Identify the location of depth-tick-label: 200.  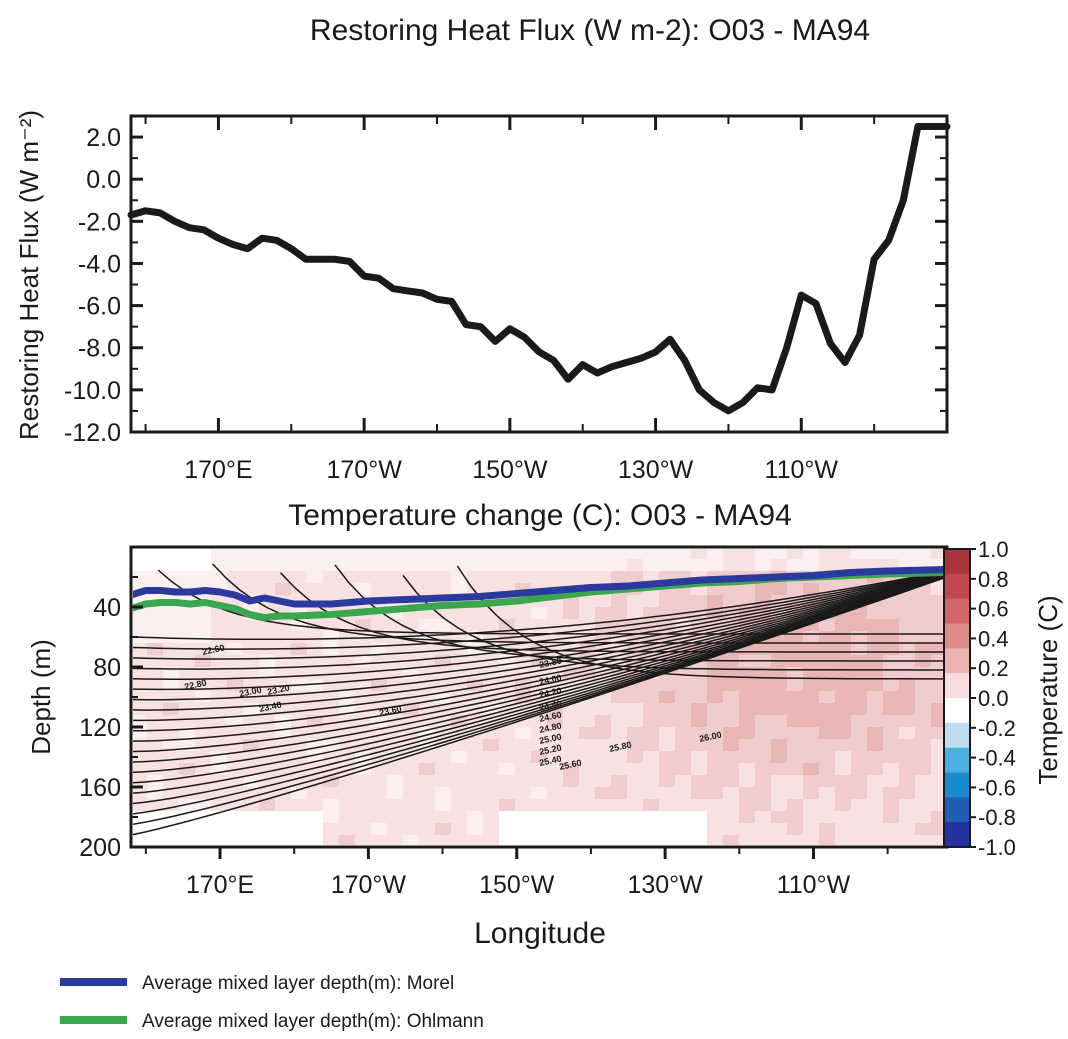
(100, 848).